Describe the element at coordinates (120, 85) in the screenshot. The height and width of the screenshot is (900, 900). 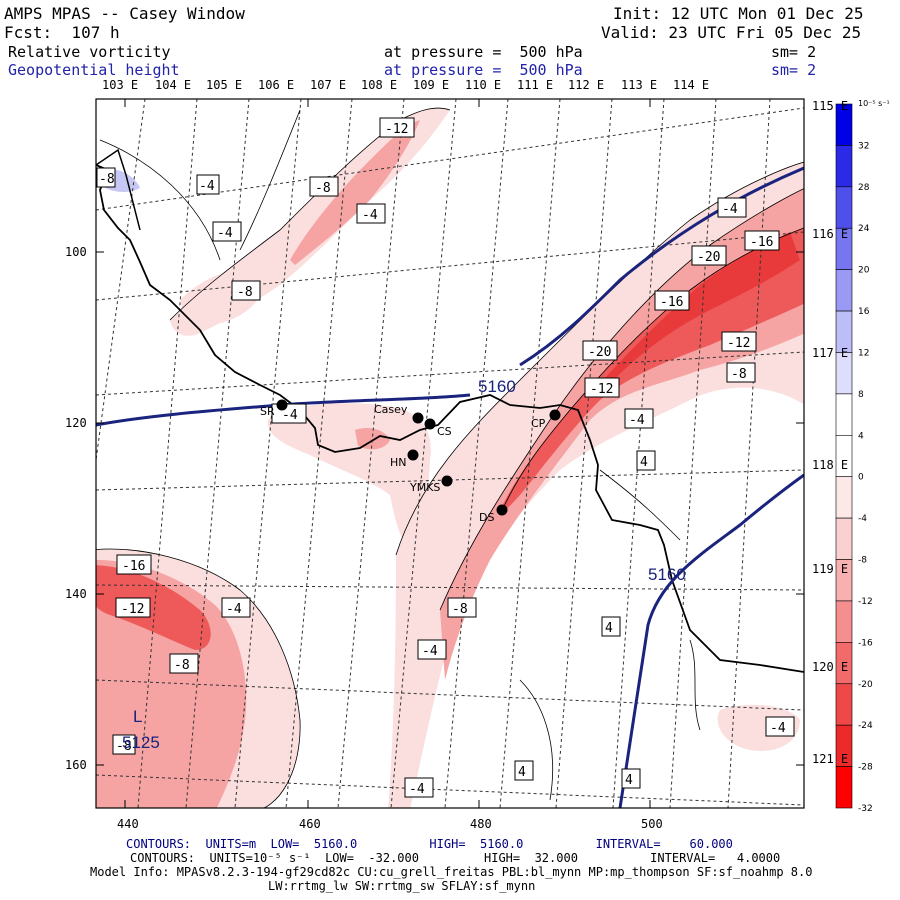
I see `lon-label-top: 103 E` at that location.